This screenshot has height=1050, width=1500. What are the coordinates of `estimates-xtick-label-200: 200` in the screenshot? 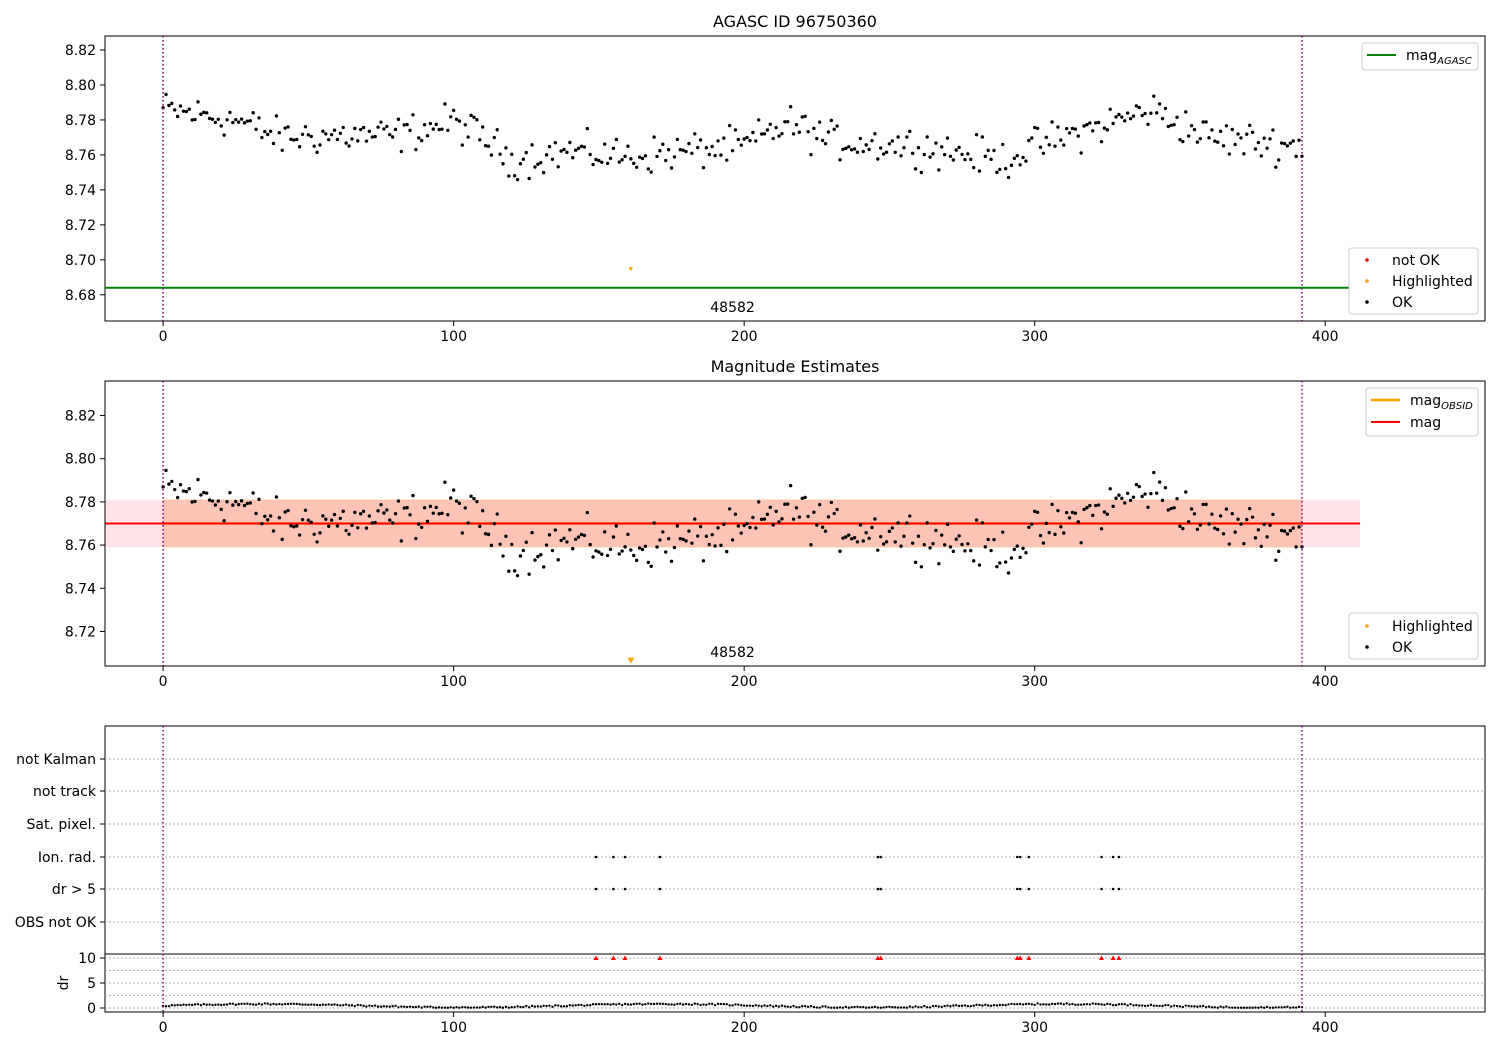 It's located at (744, 682).